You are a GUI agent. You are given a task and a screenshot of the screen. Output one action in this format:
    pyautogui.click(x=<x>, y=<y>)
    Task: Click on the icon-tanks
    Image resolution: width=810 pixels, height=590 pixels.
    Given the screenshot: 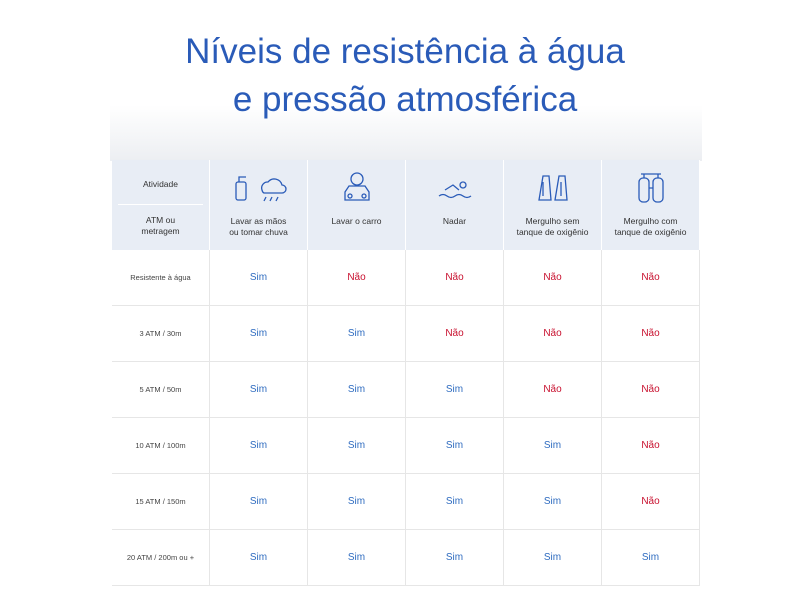 What is the action you would take?
    pyautogui.click(x=651, y=188)
    